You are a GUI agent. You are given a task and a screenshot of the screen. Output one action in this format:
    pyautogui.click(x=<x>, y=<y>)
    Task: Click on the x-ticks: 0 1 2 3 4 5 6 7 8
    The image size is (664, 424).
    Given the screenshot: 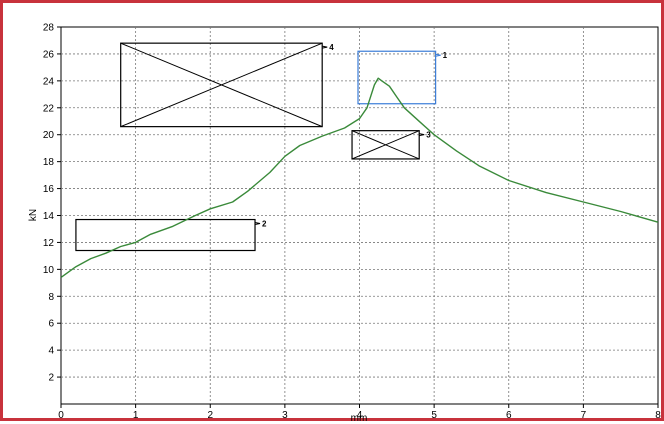 What is the action you would take?
    pyautogui.click(x=359, y=412)
    